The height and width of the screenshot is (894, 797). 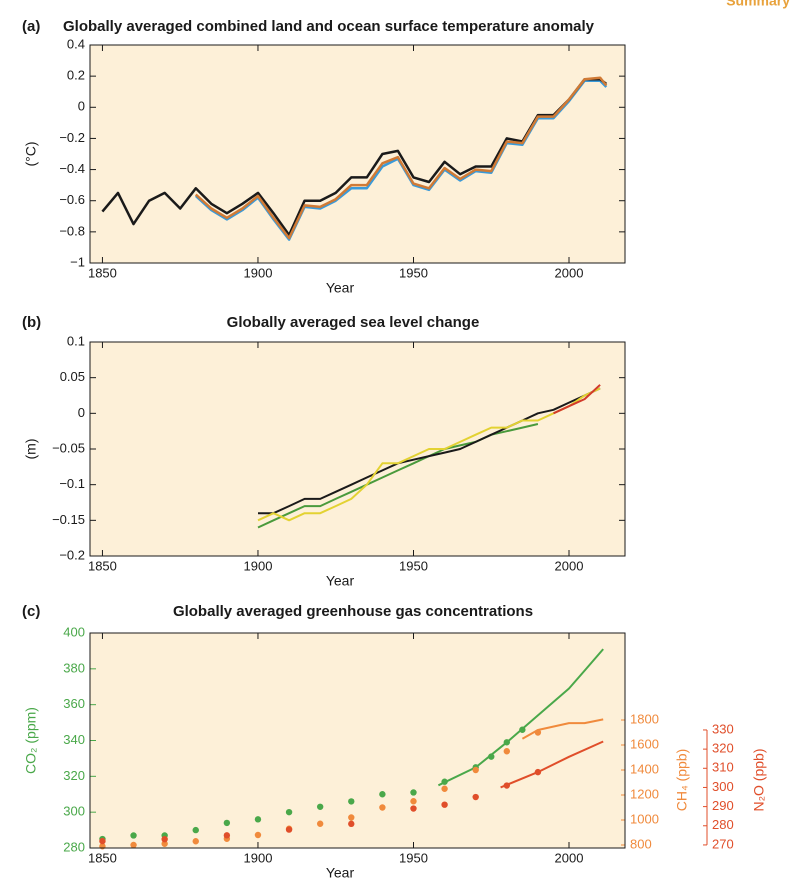 What do you see at coordinates (74, 739) in the screenshot?
I see `y-tick-label: 340` at bounding box center [74, 739].